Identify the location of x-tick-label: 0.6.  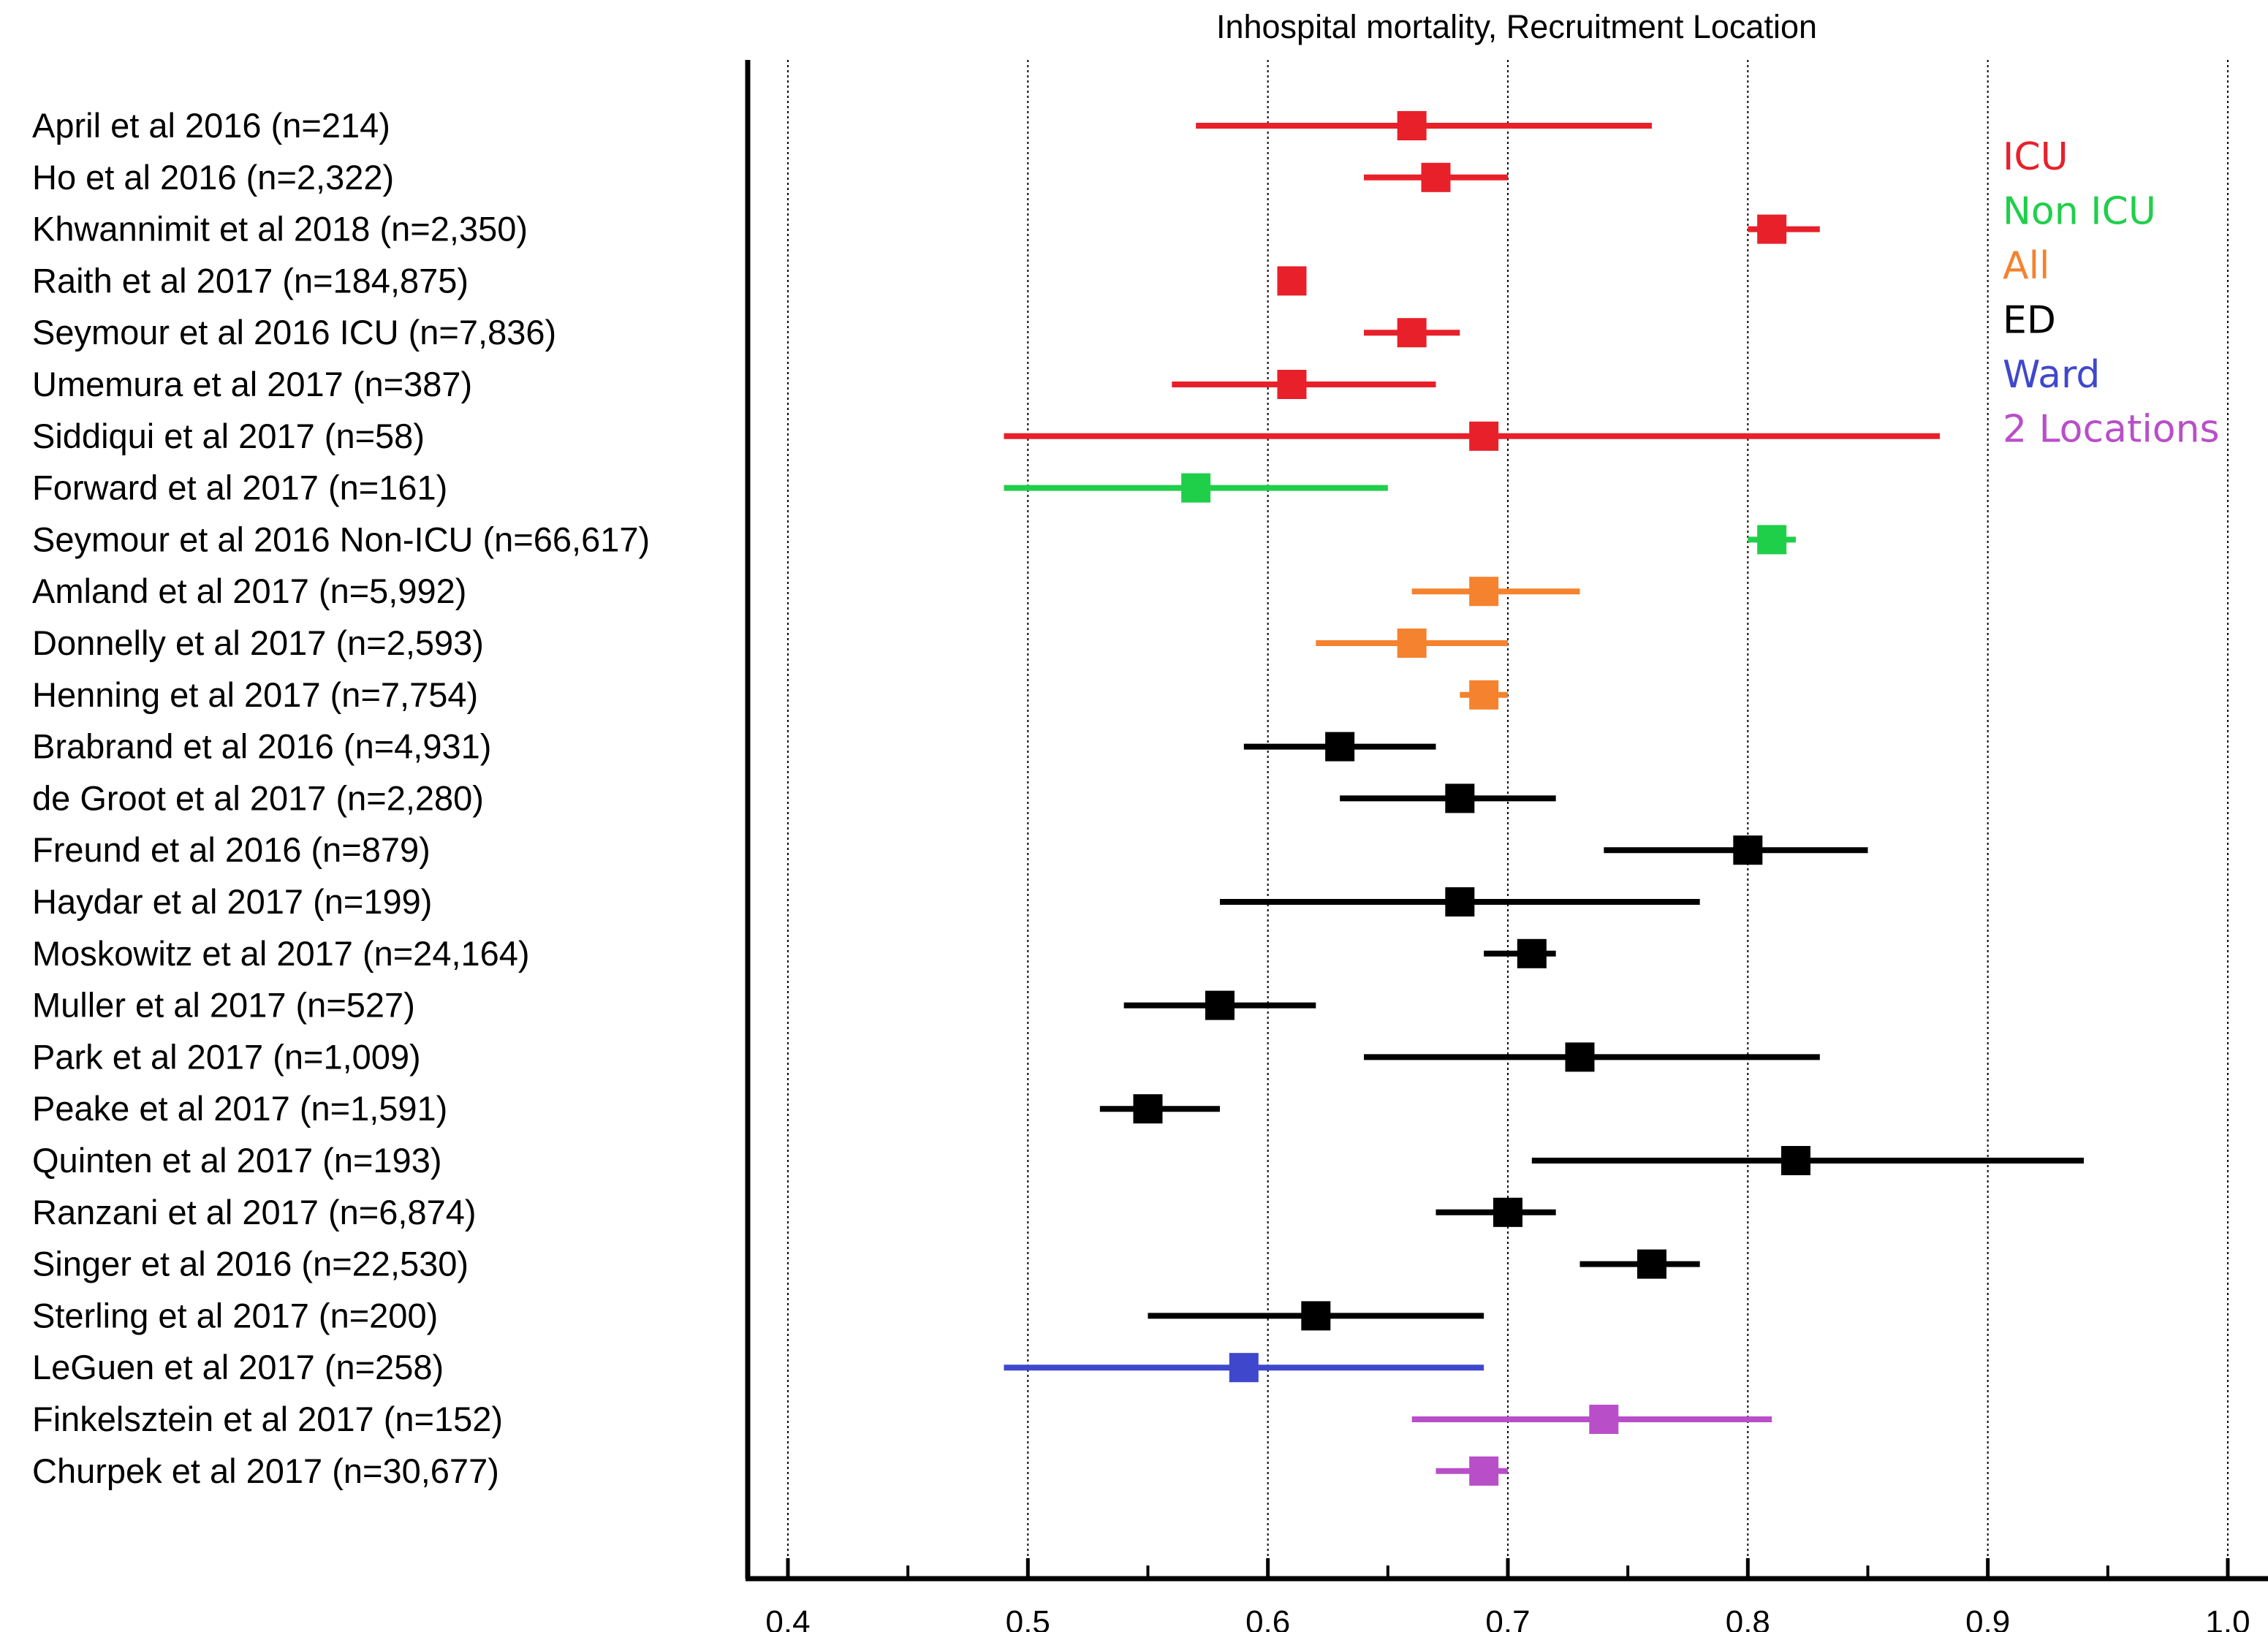
(1267, 1618).